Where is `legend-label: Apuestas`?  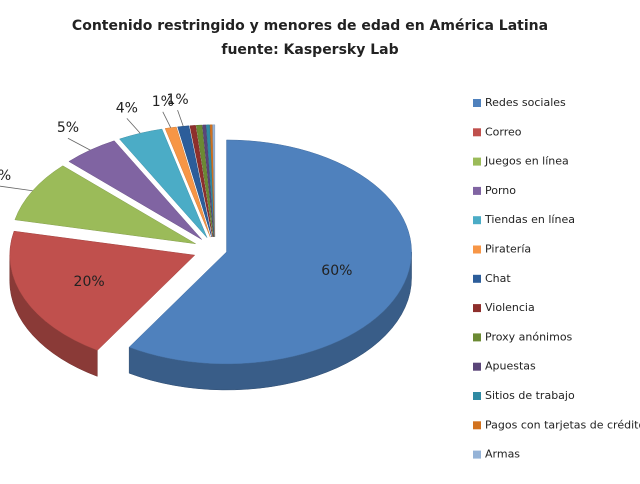
legend-label: Apuestas is located at coordinates (510, 366).